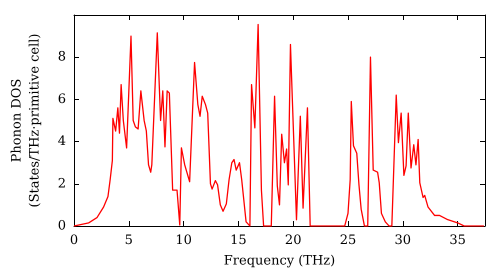  What do you see at coordinates (128, 240) in the screenshot?
I see `x-tick-label: 5` at bounding box center [128, 240].